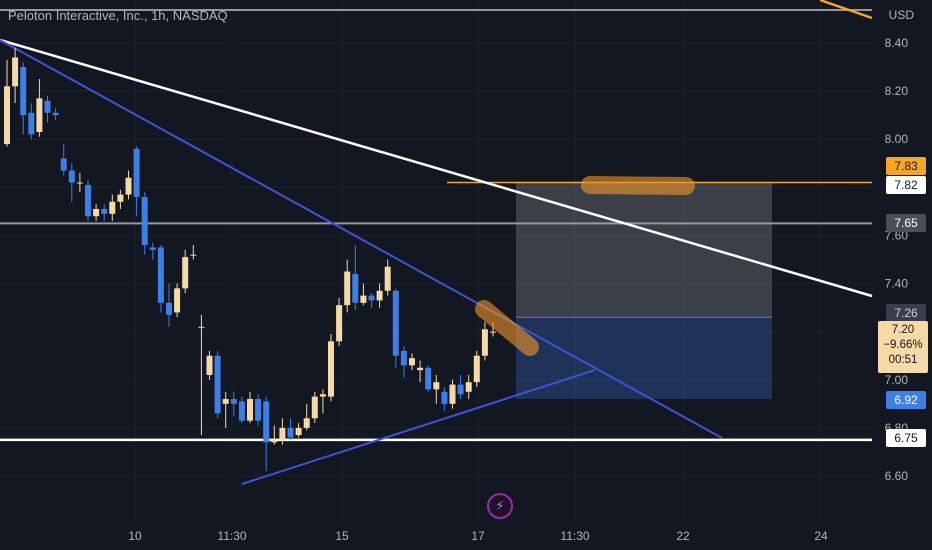  Describe the element at coordinates (846, 10) in the screenshot. I see `orange-corner-line` at that location.